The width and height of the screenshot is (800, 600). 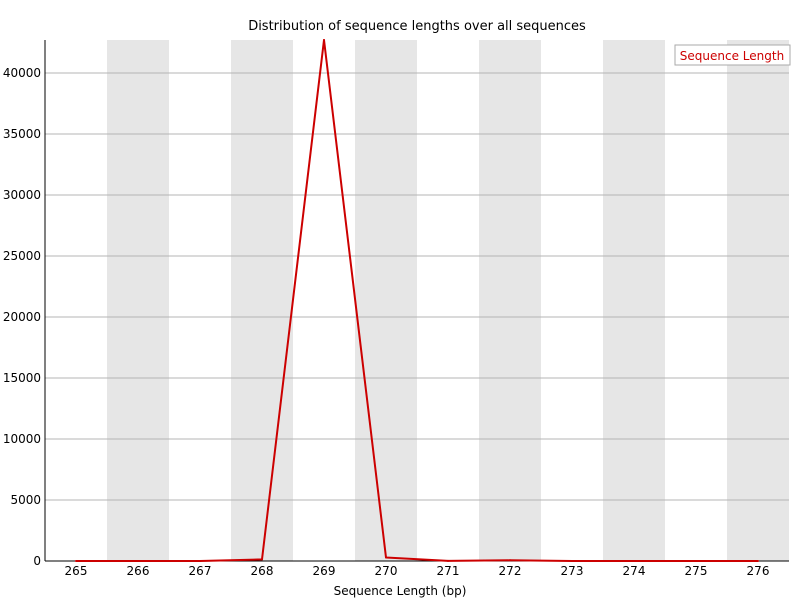 What do you see at coordinates (22, 195) in the screenshot?
I see `y-tick-label: 30000` at bounding box center [22, 195].